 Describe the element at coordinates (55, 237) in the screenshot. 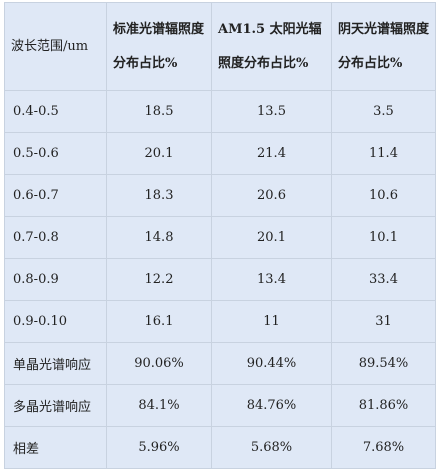

I see `row-label: 0.7-0.8` at that location.